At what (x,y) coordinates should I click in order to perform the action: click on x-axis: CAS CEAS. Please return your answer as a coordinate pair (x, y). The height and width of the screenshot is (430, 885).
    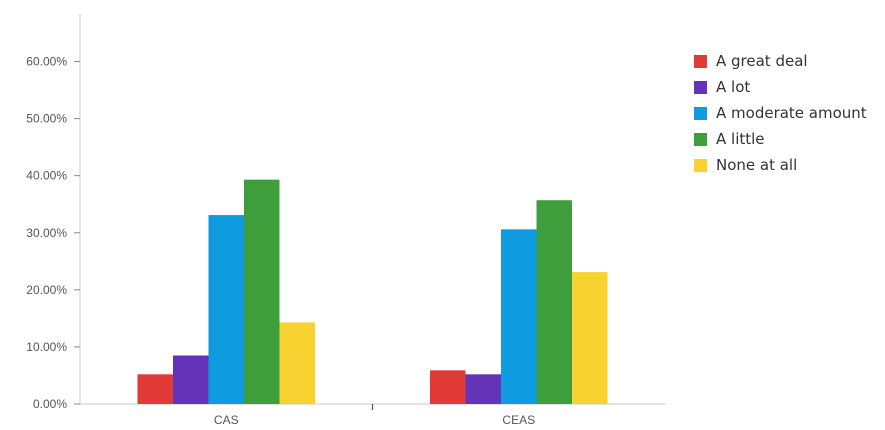
    Looking at the image, I should click on (372, 415).